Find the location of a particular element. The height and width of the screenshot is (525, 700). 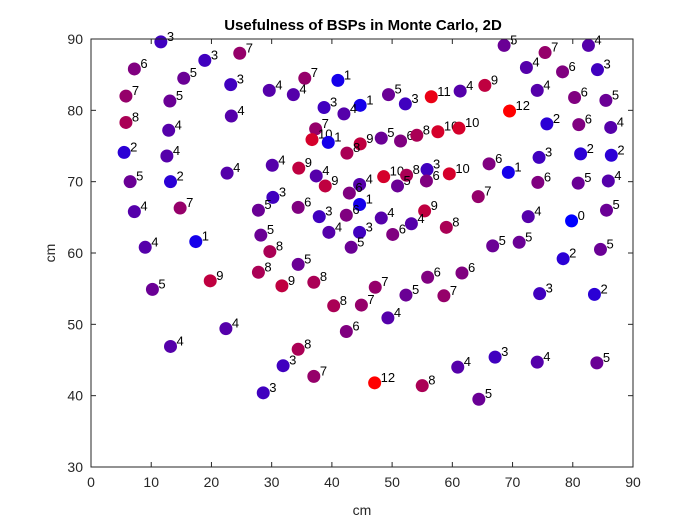

y-tick-label: 50 is located at coordinates (75, 324).